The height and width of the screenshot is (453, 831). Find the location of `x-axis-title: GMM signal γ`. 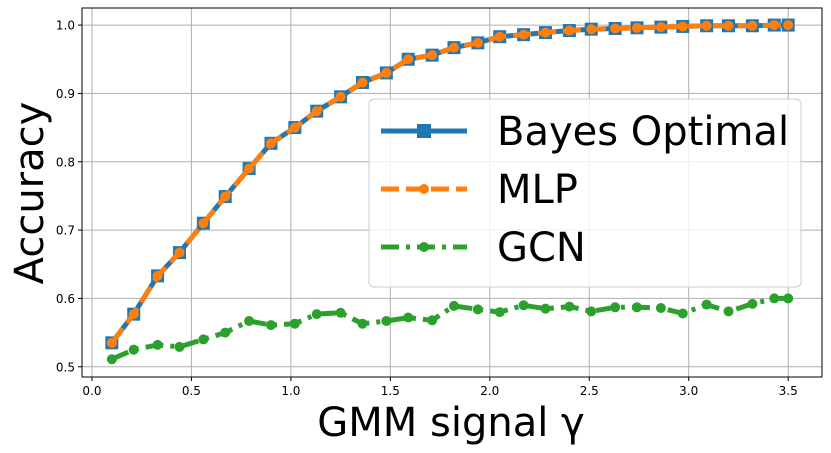

x-axis-title: GMM signal γ is located at coordinates (450, 423).